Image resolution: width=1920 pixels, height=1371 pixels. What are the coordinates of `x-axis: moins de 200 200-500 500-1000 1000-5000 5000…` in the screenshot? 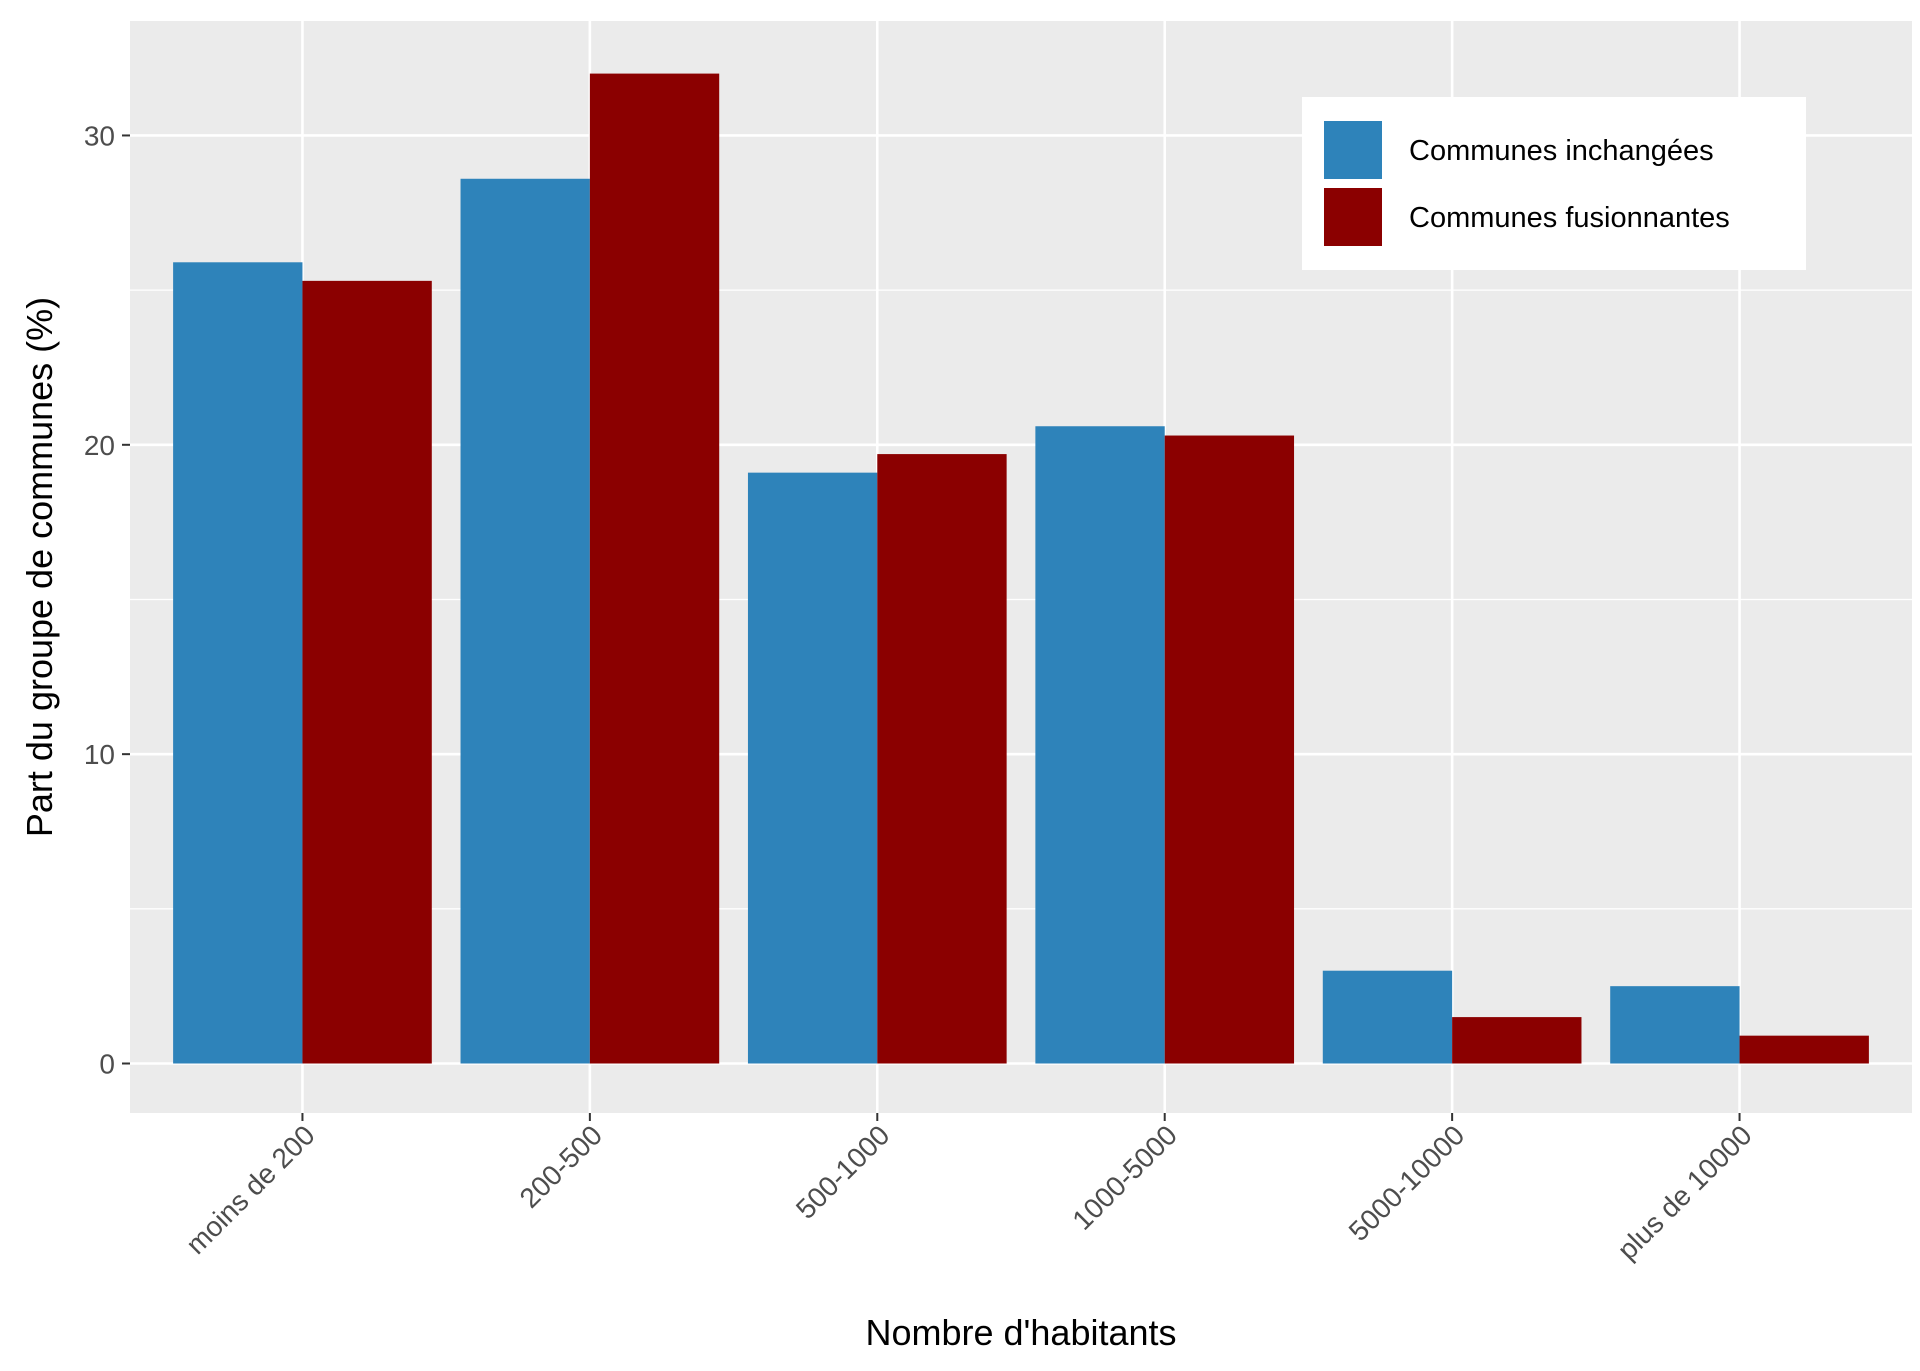 It's located at (969, 1189).